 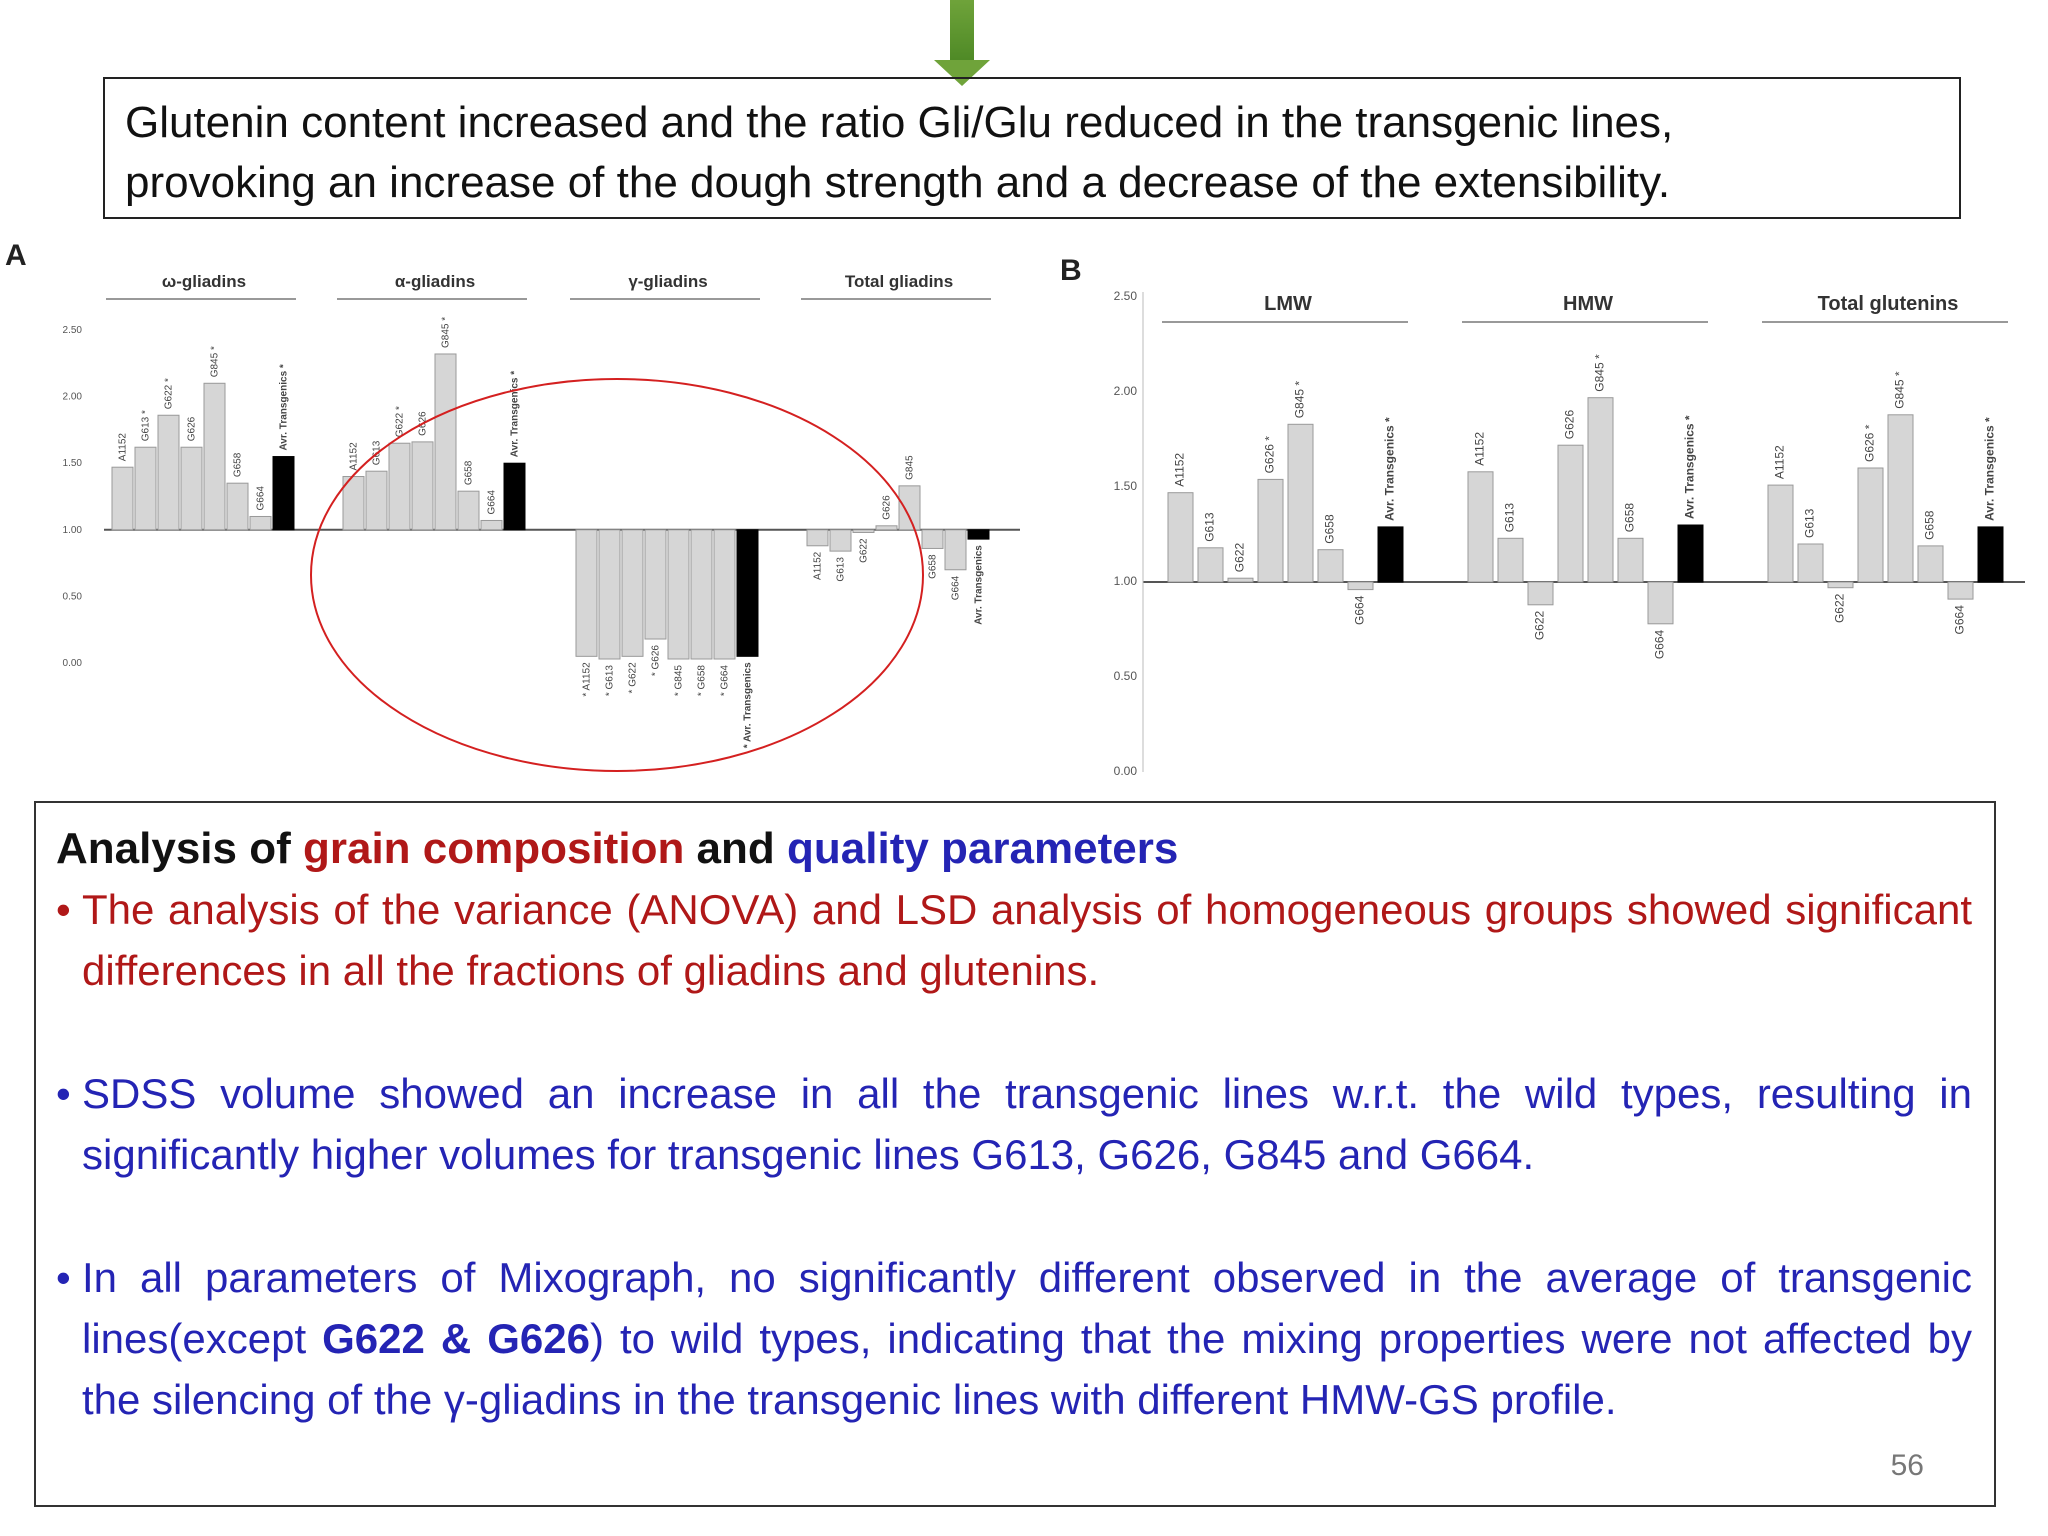 I want to click on bar-category-label: G613 *, so click(x=146, y=425).